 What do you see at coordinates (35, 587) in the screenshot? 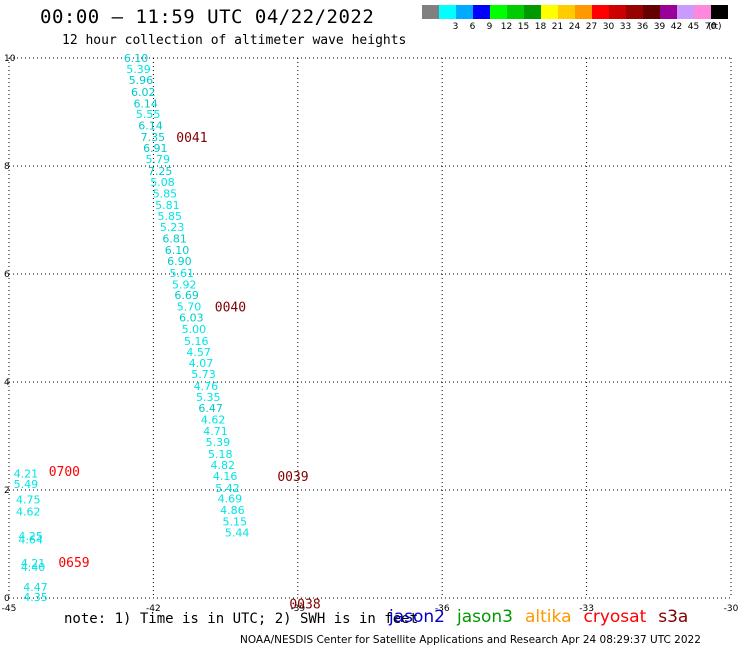
I see `swh-value-label: 4.47` at bounding box center [35, 587].